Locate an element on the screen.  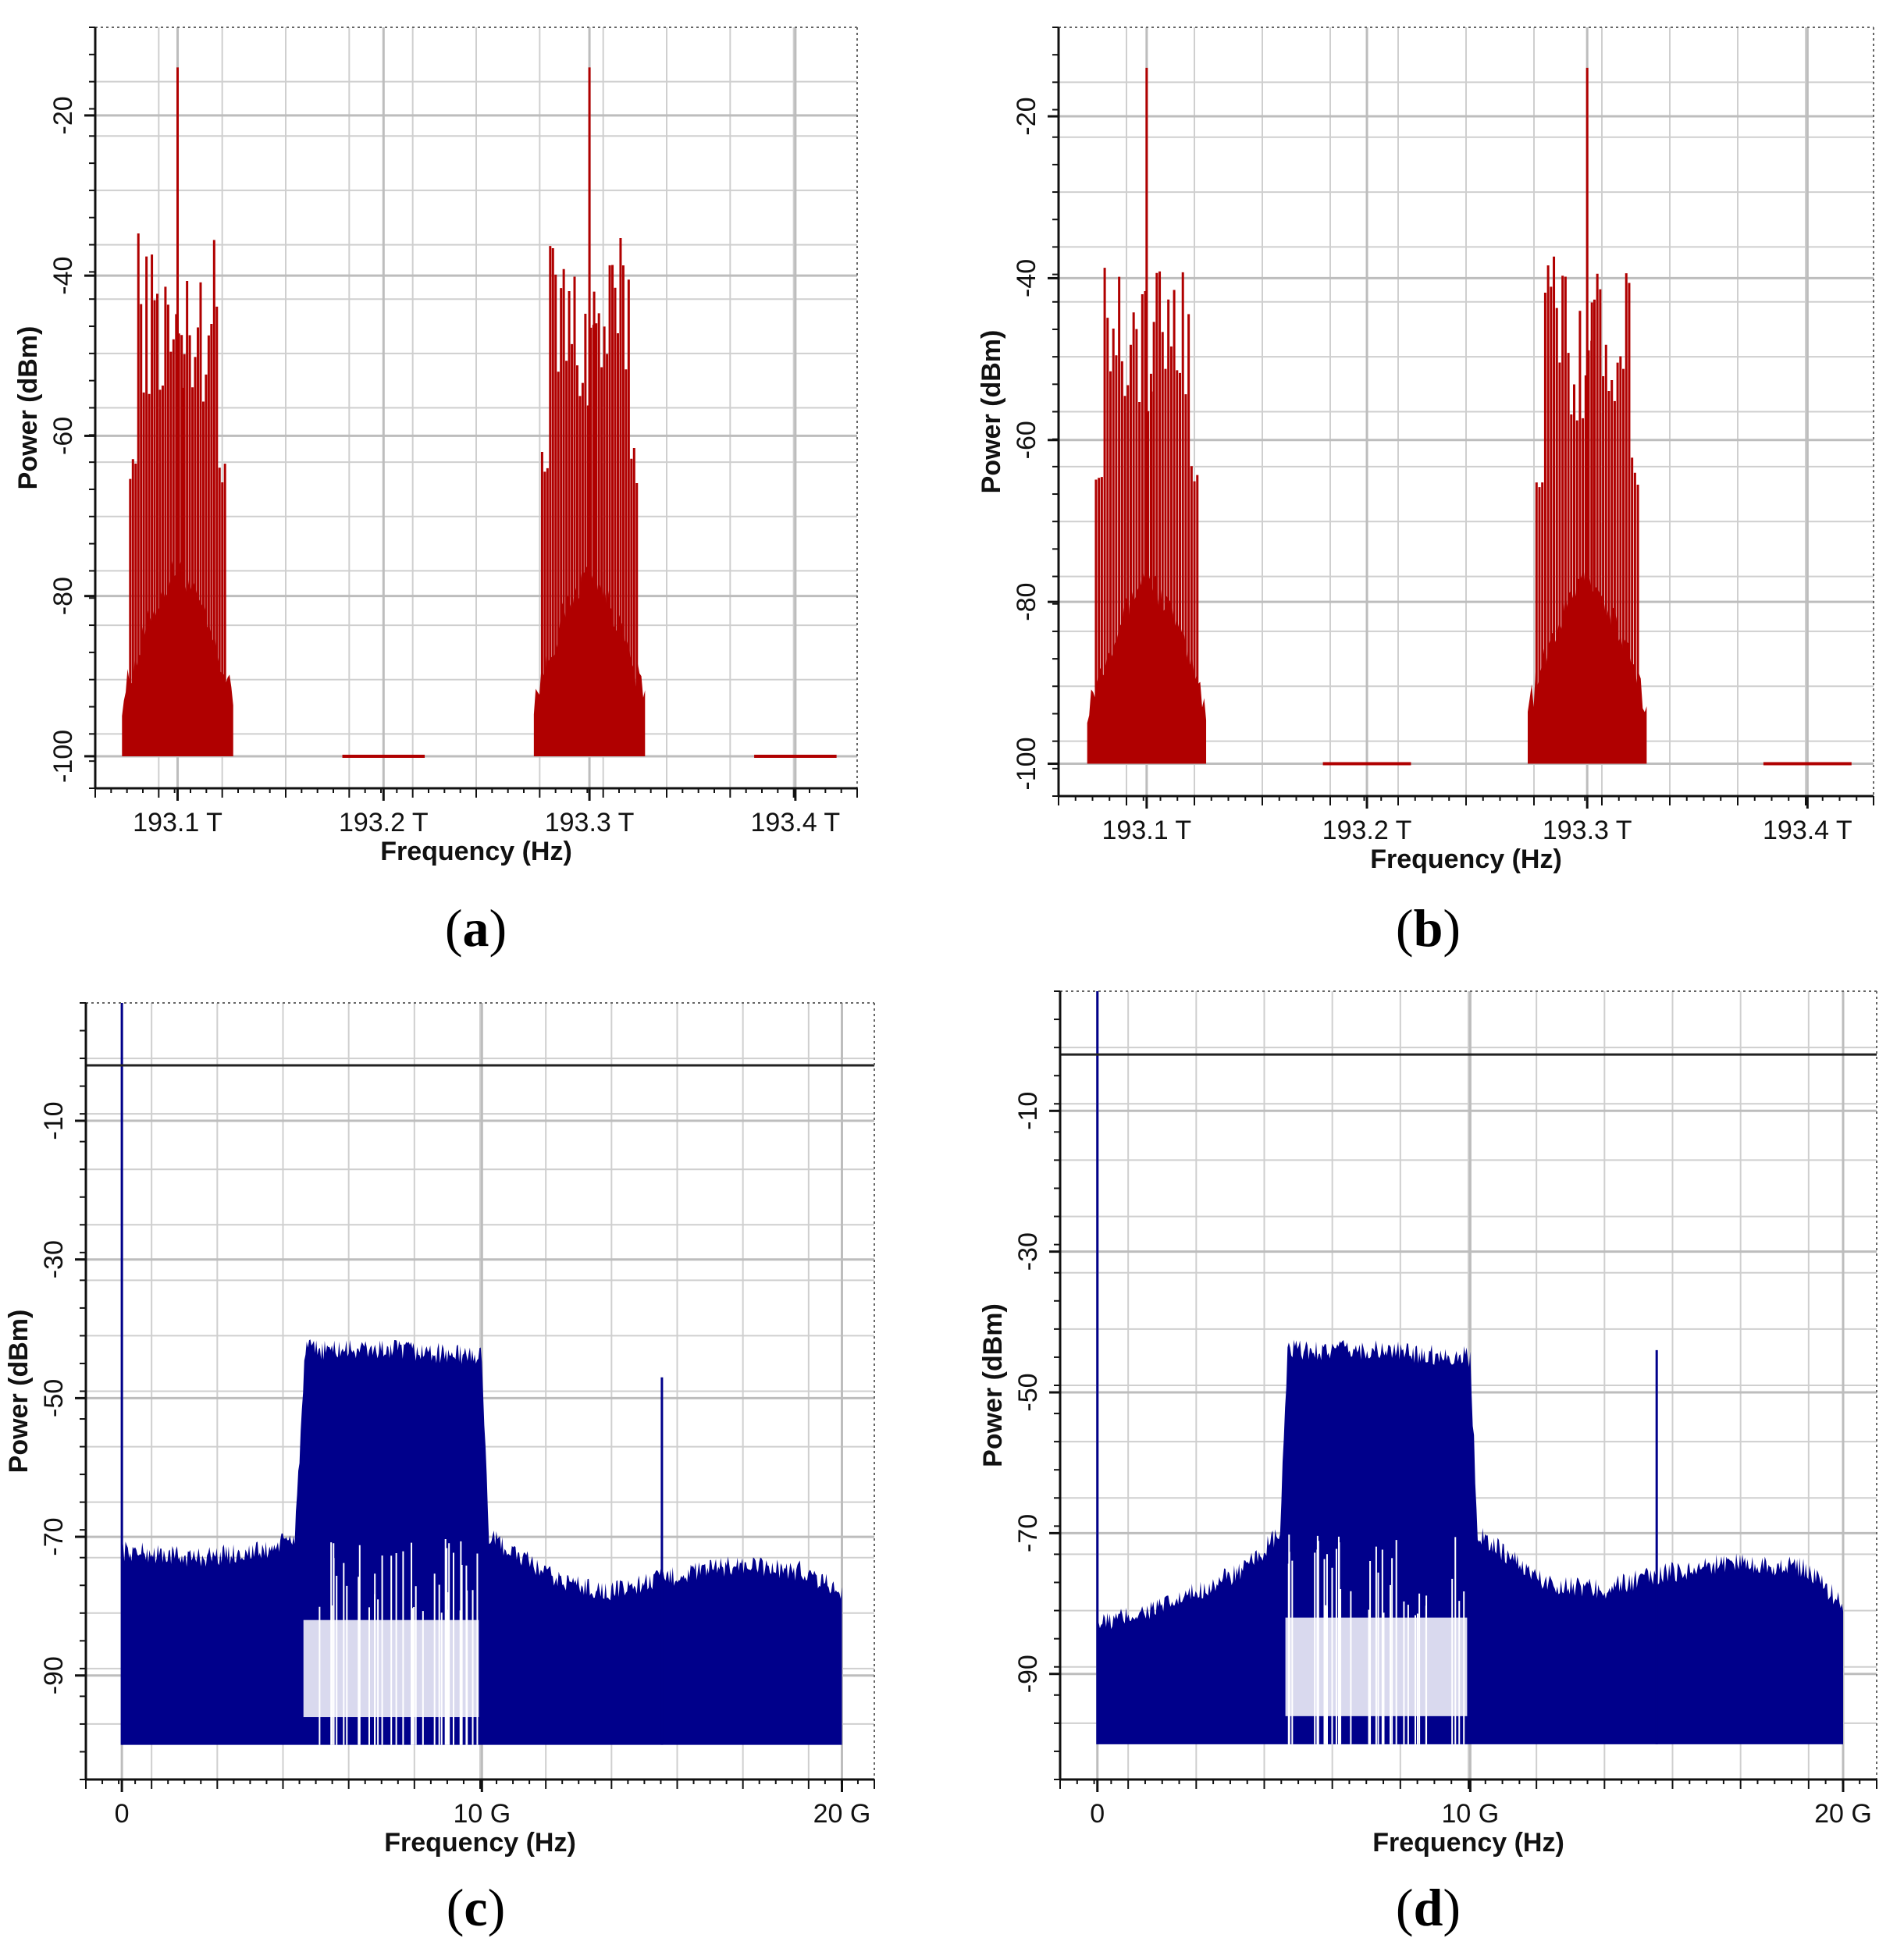
caption-c: (c) is located at coordinates (476, 1907).